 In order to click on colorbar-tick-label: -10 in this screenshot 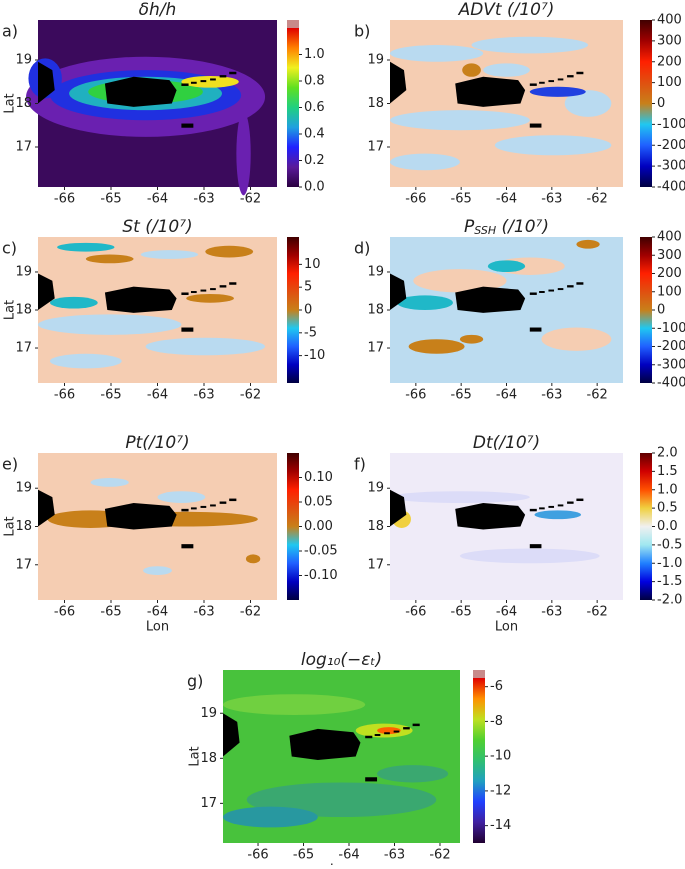, I will do `click(500, 756)`.